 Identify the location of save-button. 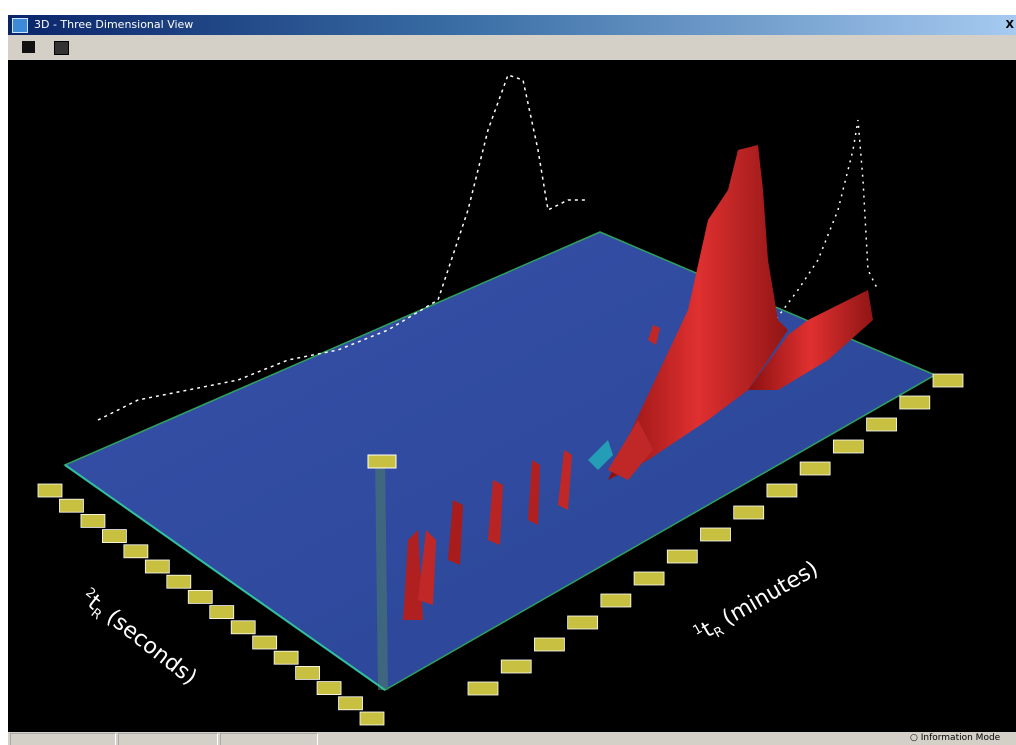
(61, 48).